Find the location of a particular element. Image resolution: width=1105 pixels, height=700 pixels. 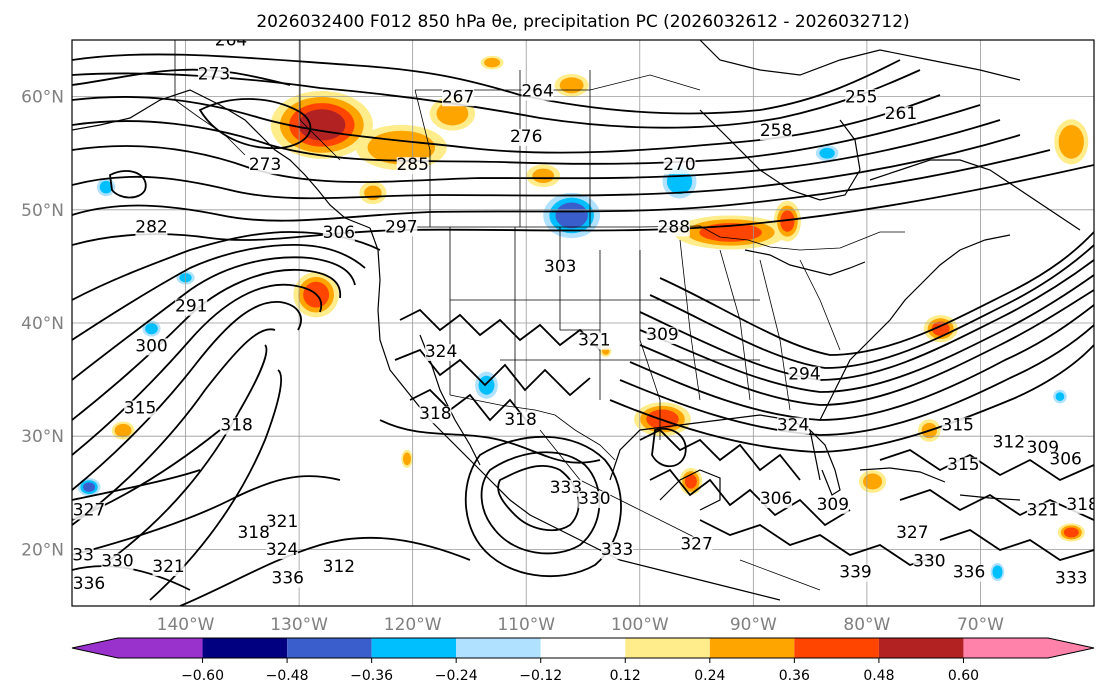

contour-label: 312 is located at coordinates (339, 567).